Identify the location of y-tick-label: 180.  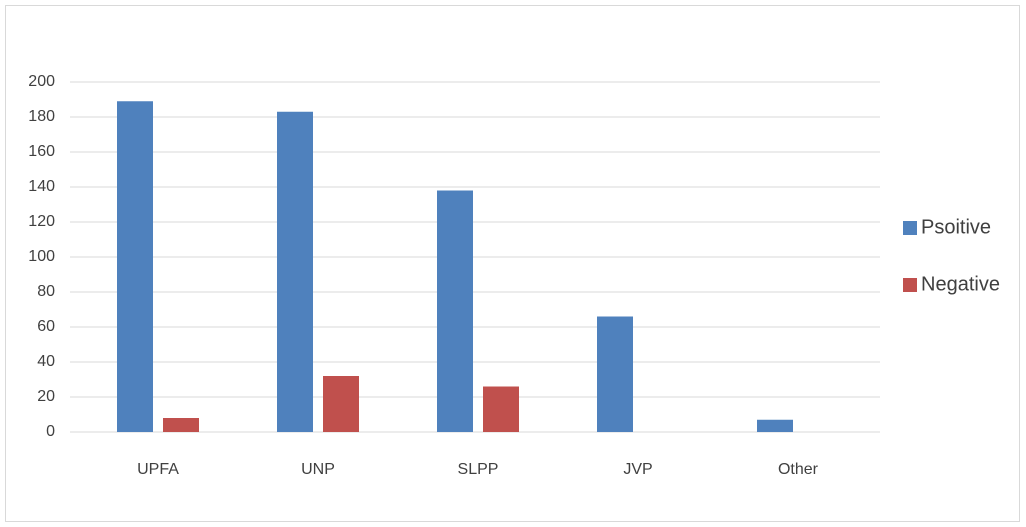
(41, 116).